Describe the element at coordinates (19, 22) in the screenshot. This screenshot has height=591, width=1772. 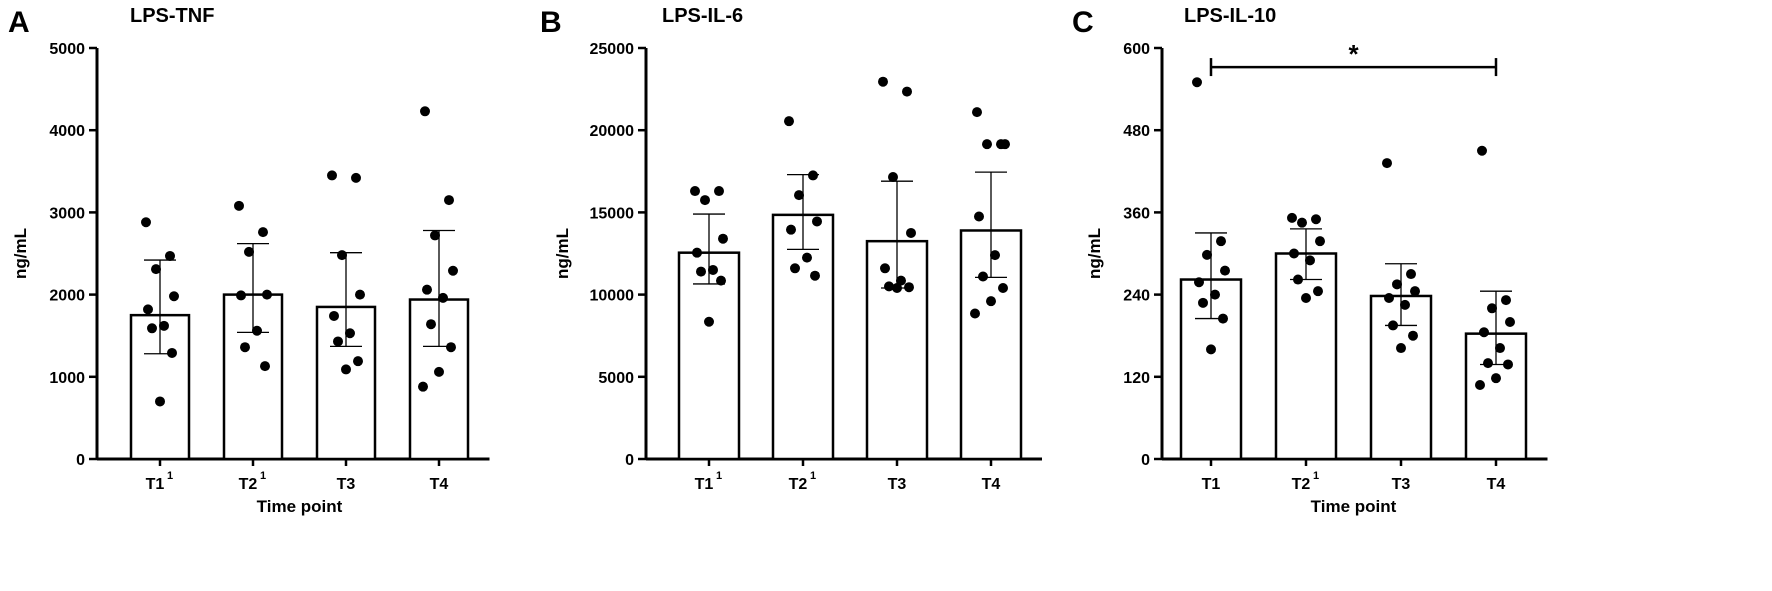
I see `panel-letter: A` at that location.